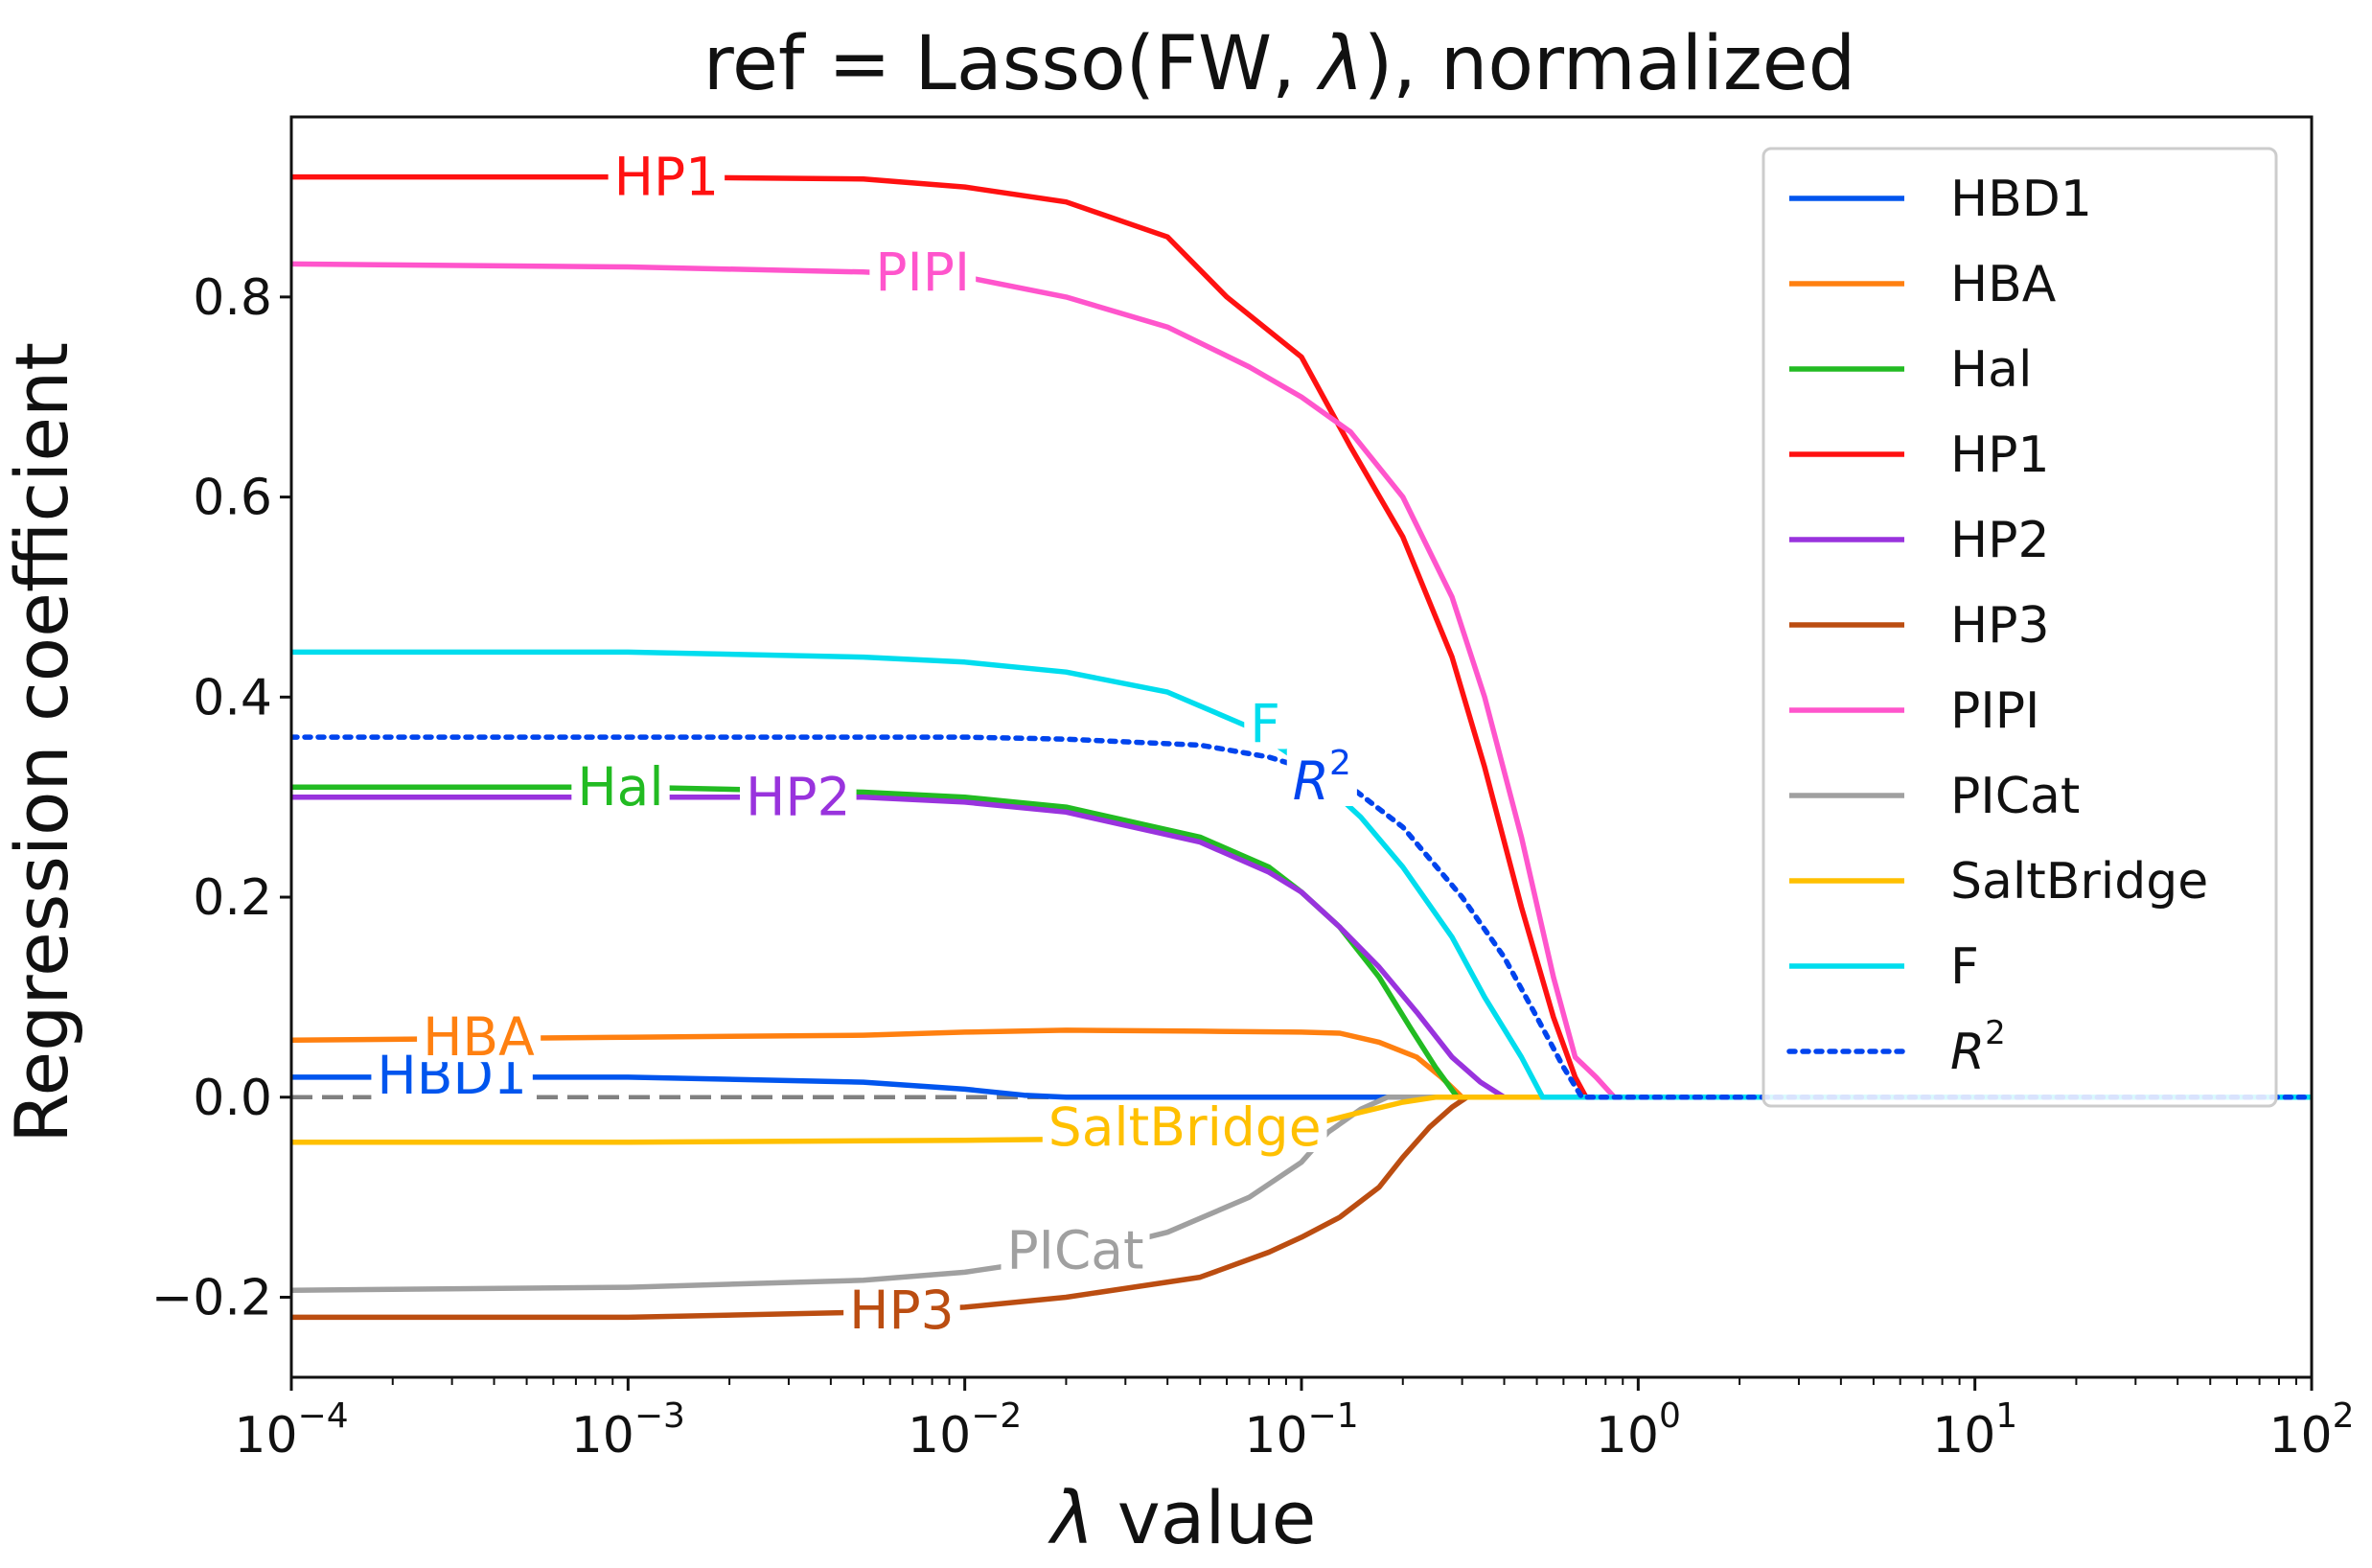 The width and height of the screenshot is (2372, 1568). Describe the element at coordinates (2015, 796) in the screenshot. I see `legend-label-picat: PICat` at that location.